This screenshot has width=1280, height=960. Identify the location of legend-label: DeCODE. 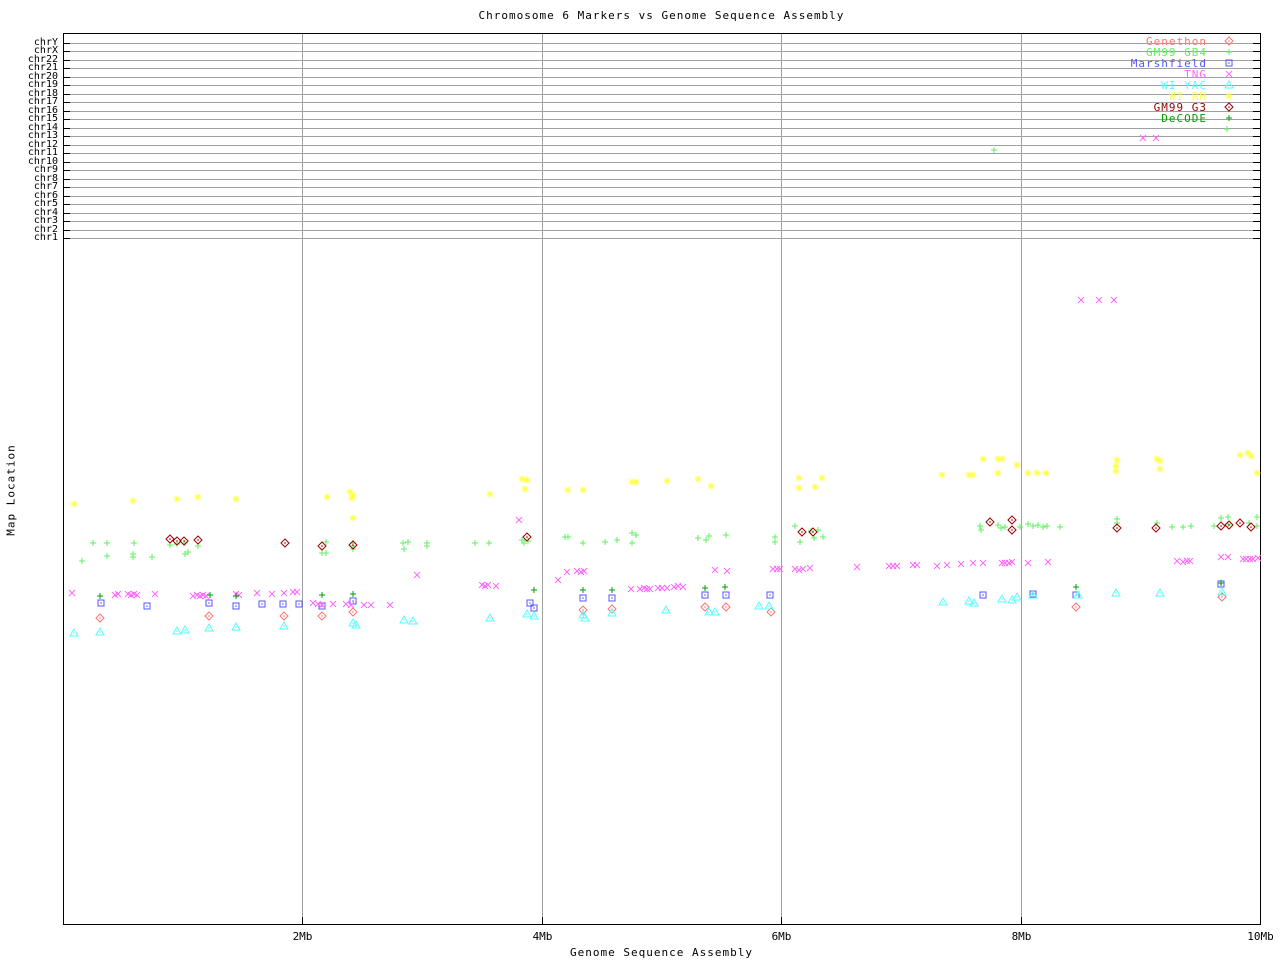
(1184, 118).